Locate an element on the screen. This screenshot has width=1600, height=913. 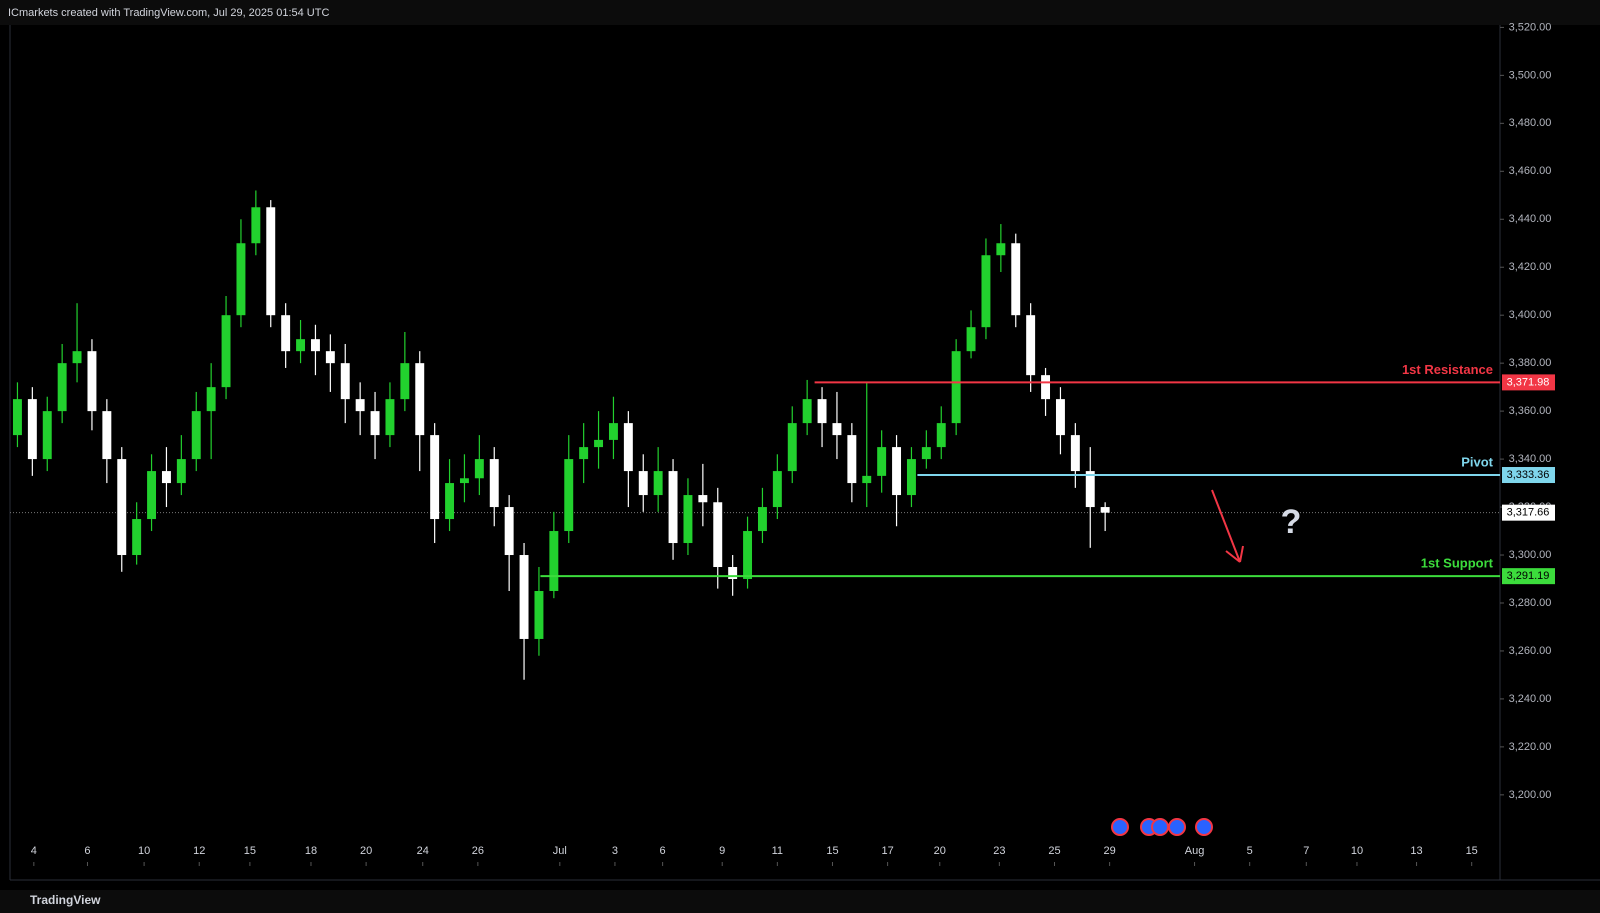
level-name: 1st Resistance is located at coordinates (1447, 369).